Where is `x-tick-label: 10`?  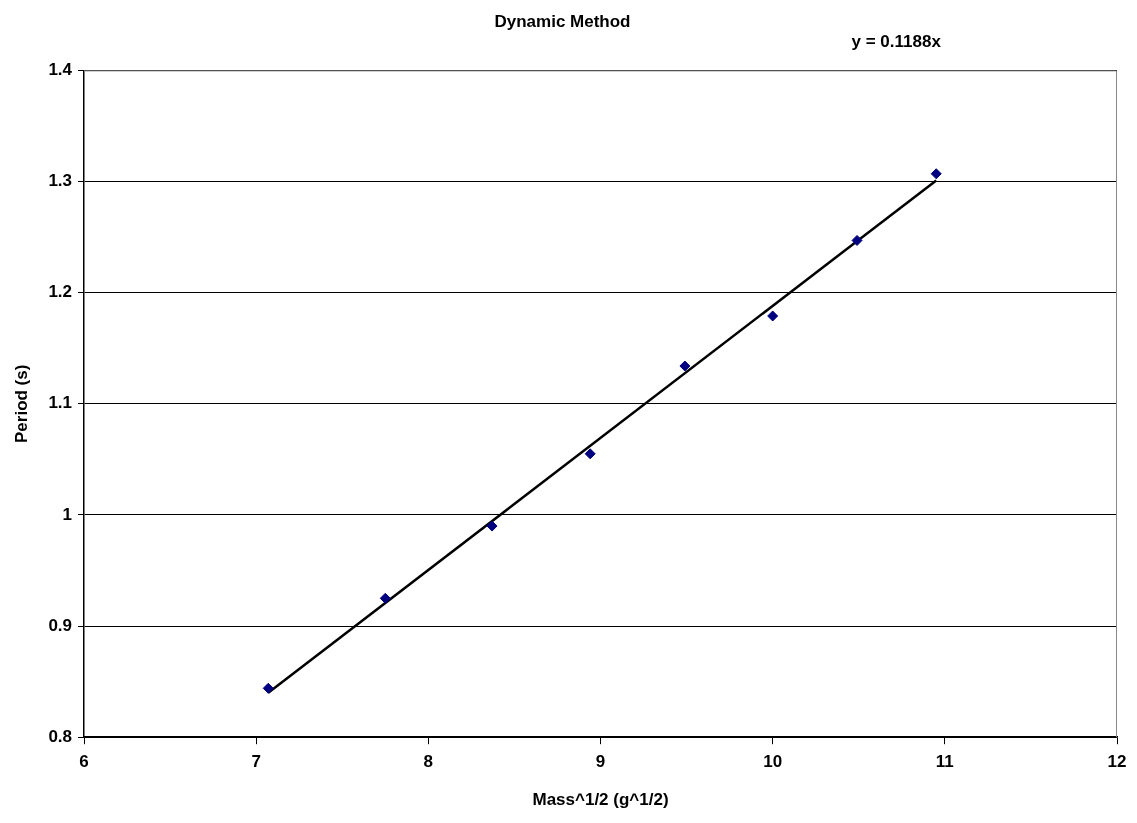
x-tick-label: 10 is located at coordinates (773, 762).